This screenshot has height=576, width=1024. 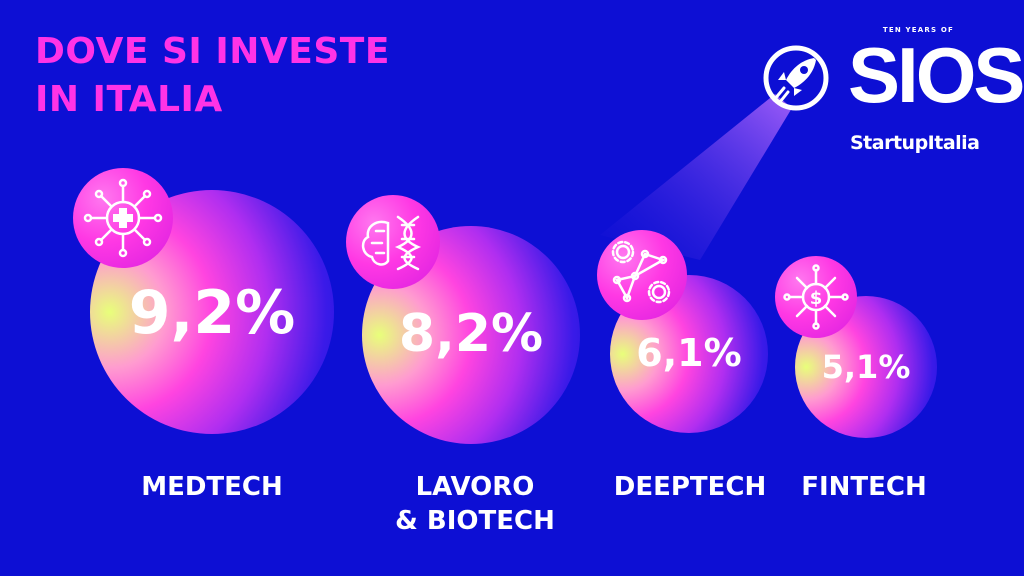 What do you see at coordinates (475, 521) in the screenshot?
I see `category-label-lavoro-line-2: & BIOTECH` at bounding box center [475, 521].